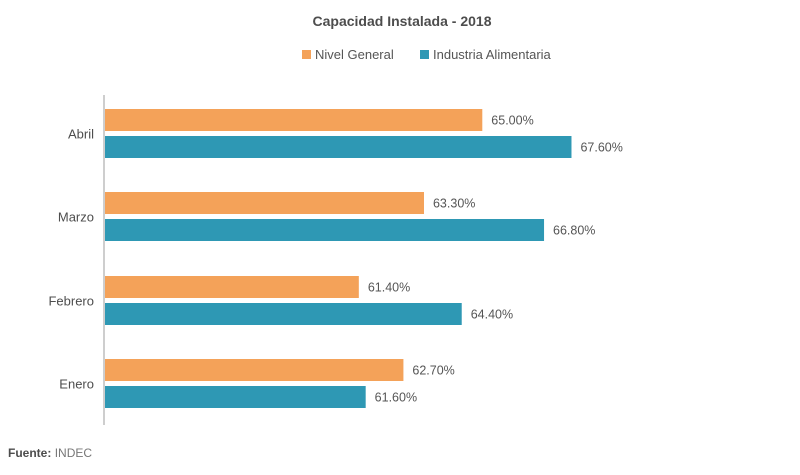 This screenshot has width=800, height=475. Describe the element at coordinates (76, 384) in the screenshot. I see `category-label: Enero` at that location.